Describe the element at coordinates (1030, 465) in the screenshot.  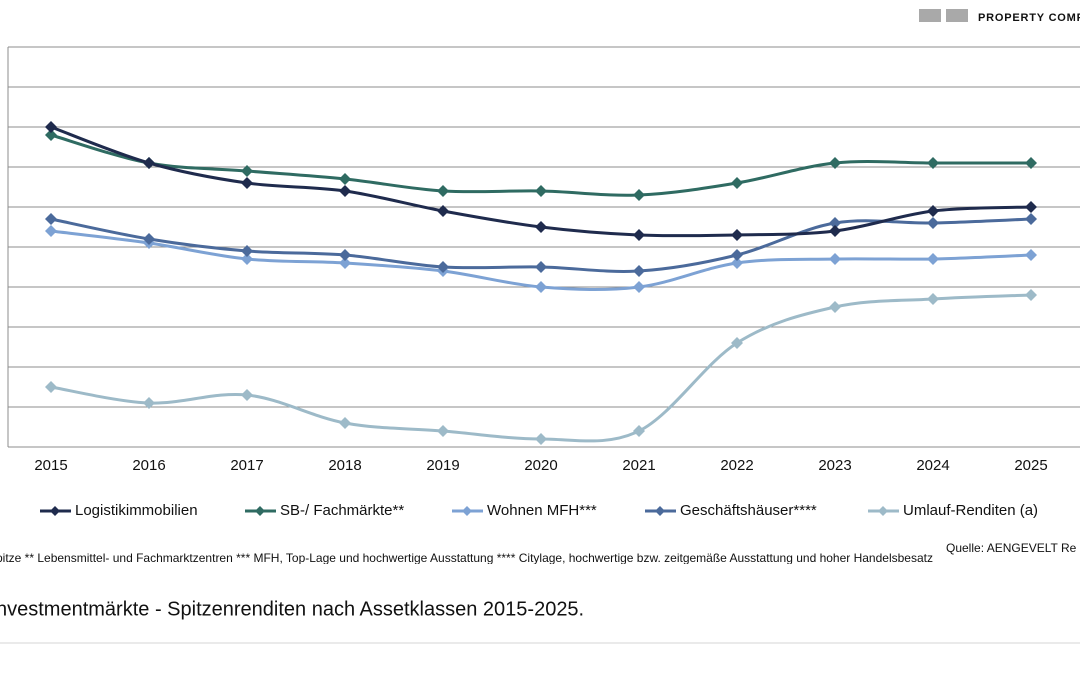
I see `x-tick-label: 2025` at that location.